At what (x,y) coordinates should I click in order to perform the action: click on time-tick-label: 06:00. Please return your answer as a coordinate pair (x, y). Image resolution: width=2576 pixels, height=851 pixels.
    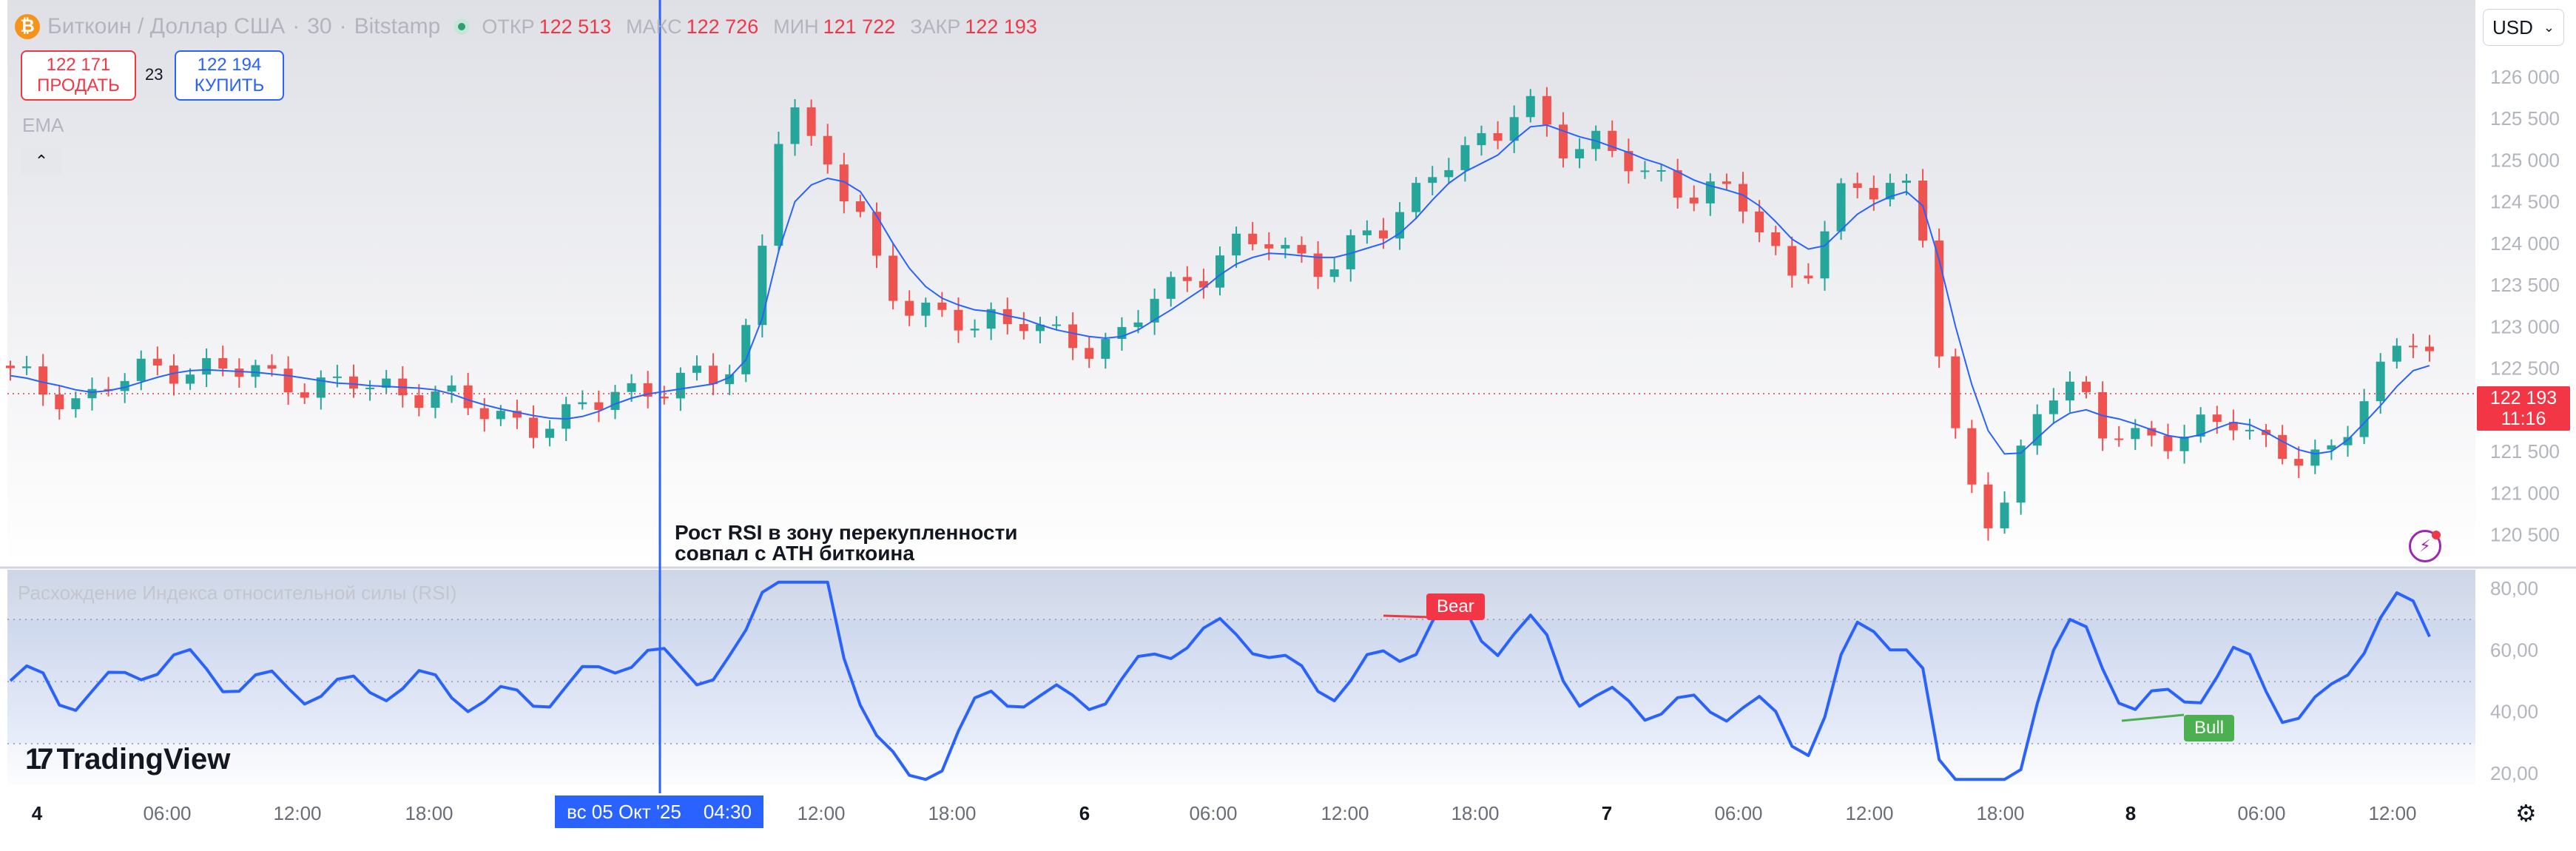
    Looking at the image, I should click on (1738, 813).